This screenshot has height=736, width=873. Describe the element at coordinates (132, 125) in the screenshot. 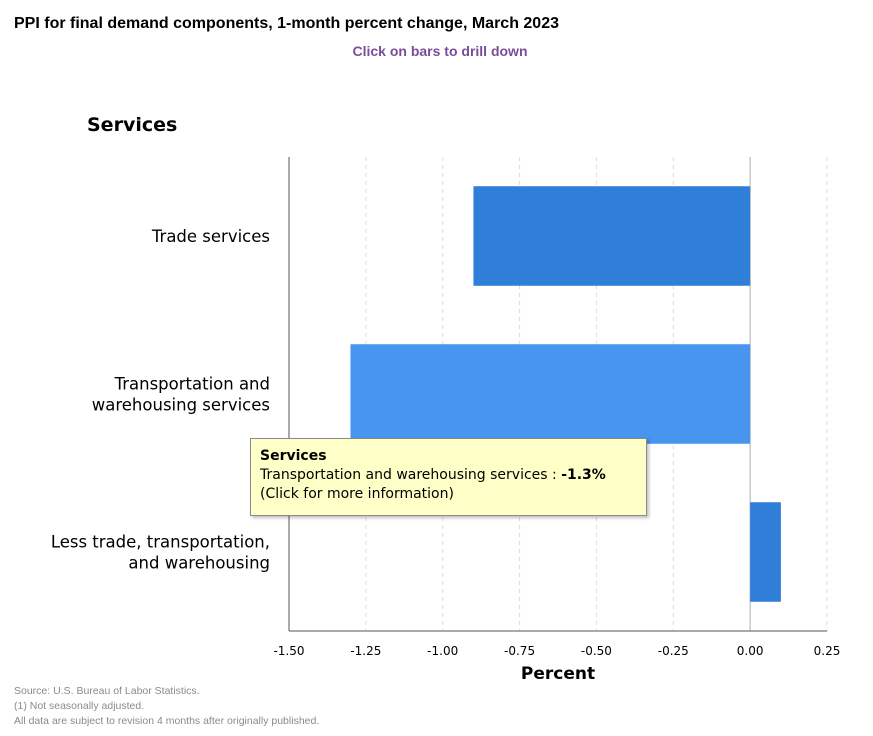

I see `panel-title: Services` at that location.